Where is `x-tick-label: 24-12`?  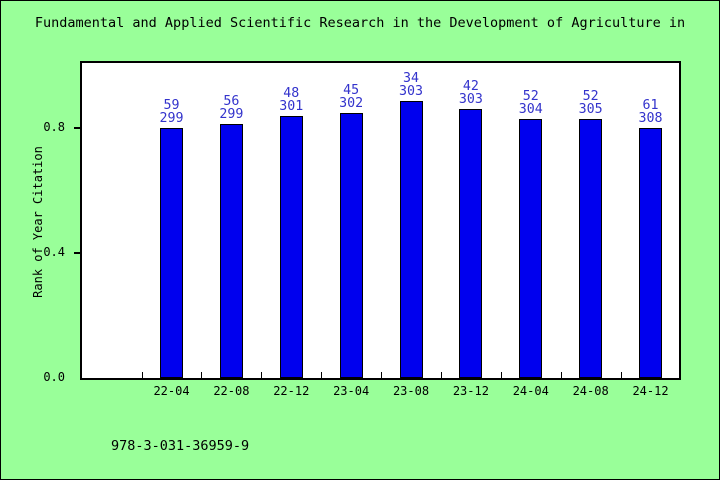 x-tick-label: 24-12 is located at coordinates (650, 391).